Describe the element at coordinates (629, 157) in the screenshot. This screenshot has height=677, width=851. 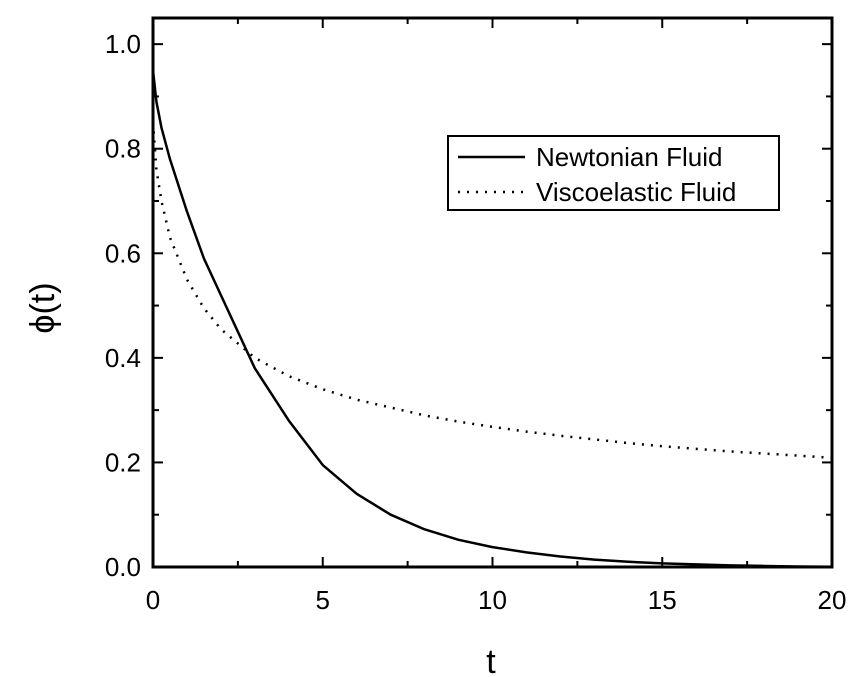
I see `legend-label-newtonian: Newtonian Fluid` at that location.